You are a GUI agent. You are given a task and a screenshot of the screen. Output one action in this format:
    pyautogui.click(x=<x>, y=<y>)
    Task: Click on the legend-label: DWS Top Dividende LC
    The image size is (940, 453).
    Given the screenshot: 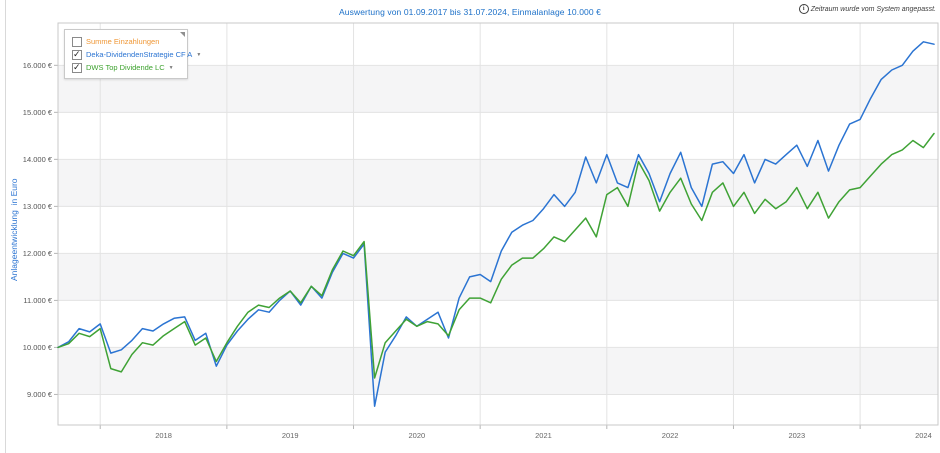 What is the action you would take?
    pyautogui.click(x=125, y=67)
    